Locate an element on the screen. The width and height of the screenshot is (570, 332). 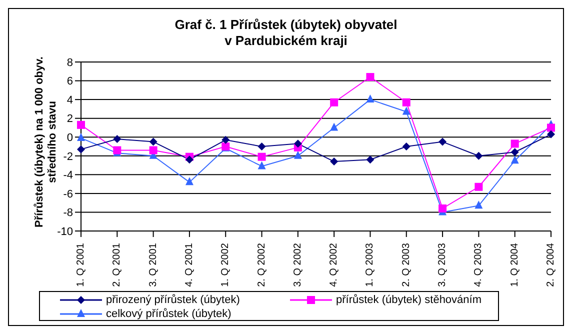
y-tick-label: 2 is located at coordinates (69, 119).